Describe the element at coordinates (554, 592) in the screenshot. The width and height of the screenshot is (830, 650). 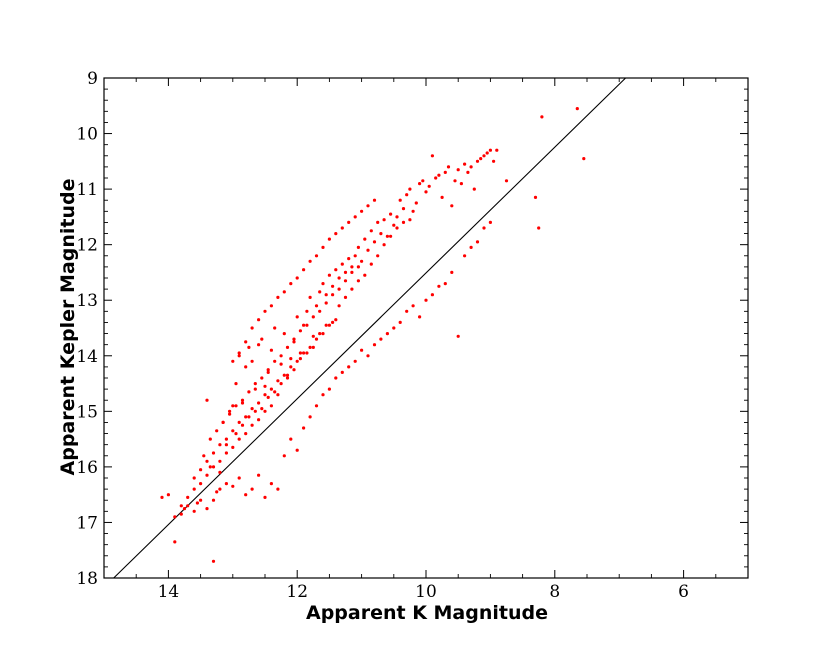
I see `x-tick-label: 8` at that location.